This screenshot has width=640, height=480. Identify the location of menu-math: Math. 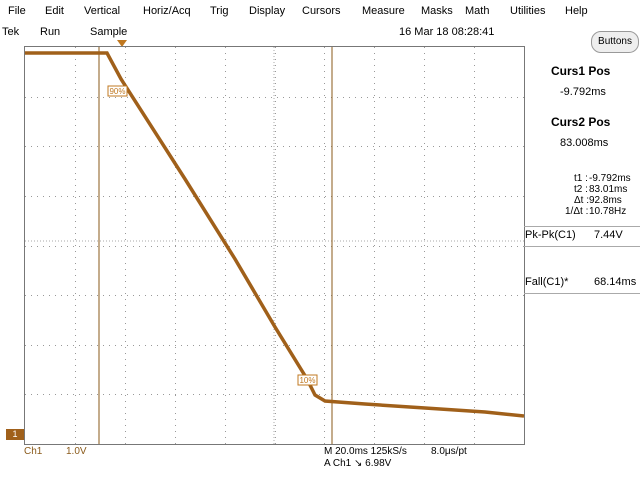
(477, 11).